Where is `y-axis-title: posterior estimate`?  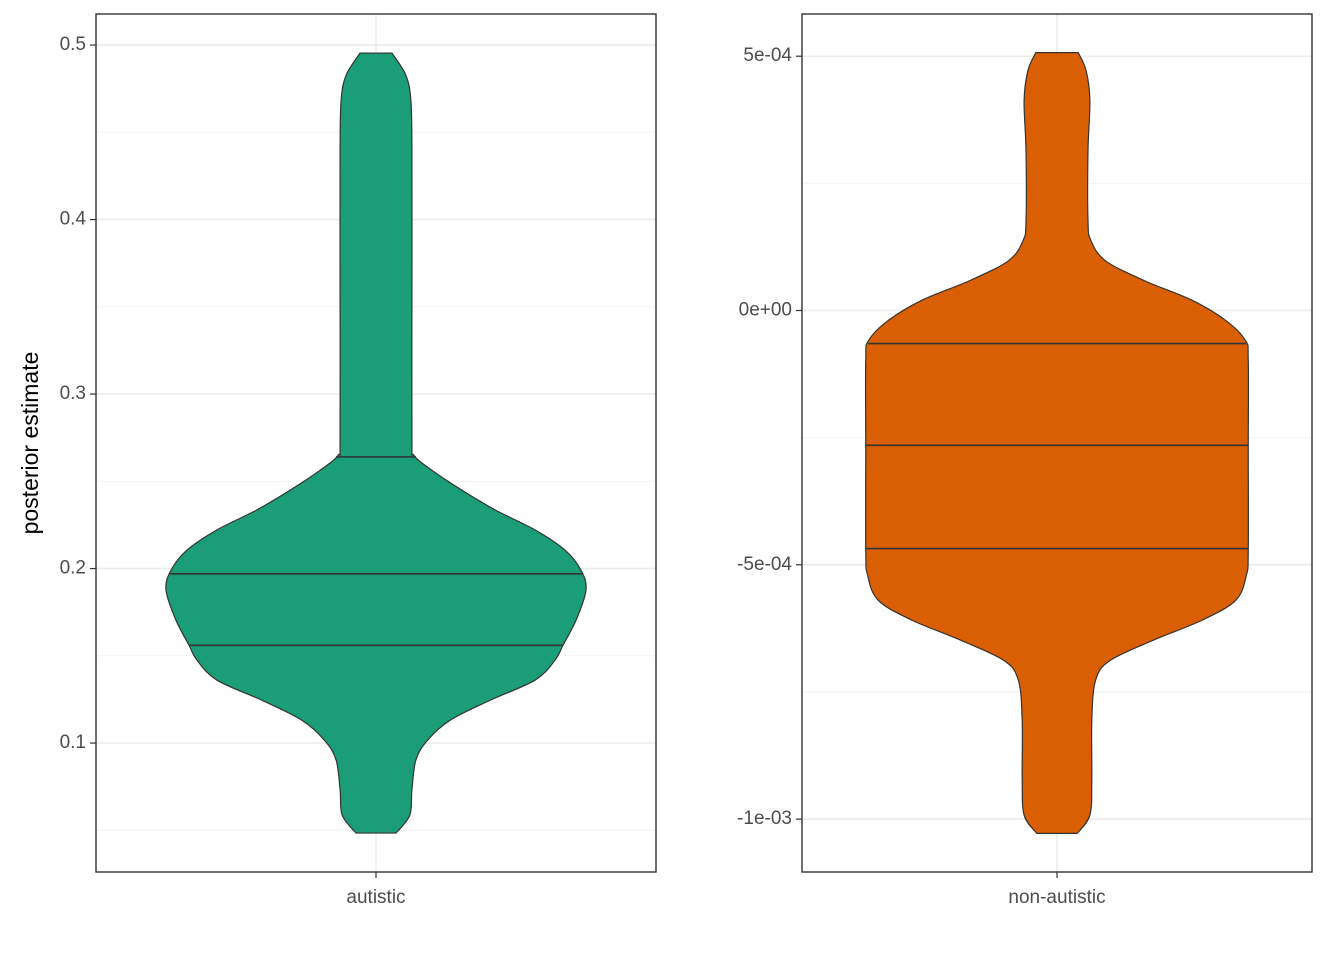 y-axis-title: posterior estimate is located at coordinates (30, 443).